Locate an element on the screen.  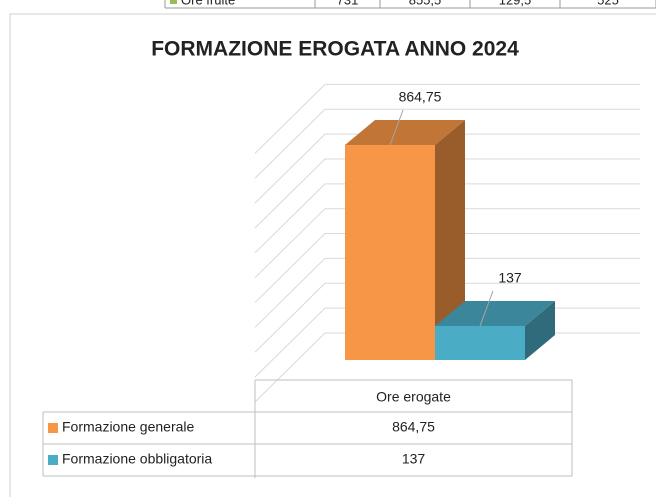
table-value: 137 is located at coordinates (414, 459).